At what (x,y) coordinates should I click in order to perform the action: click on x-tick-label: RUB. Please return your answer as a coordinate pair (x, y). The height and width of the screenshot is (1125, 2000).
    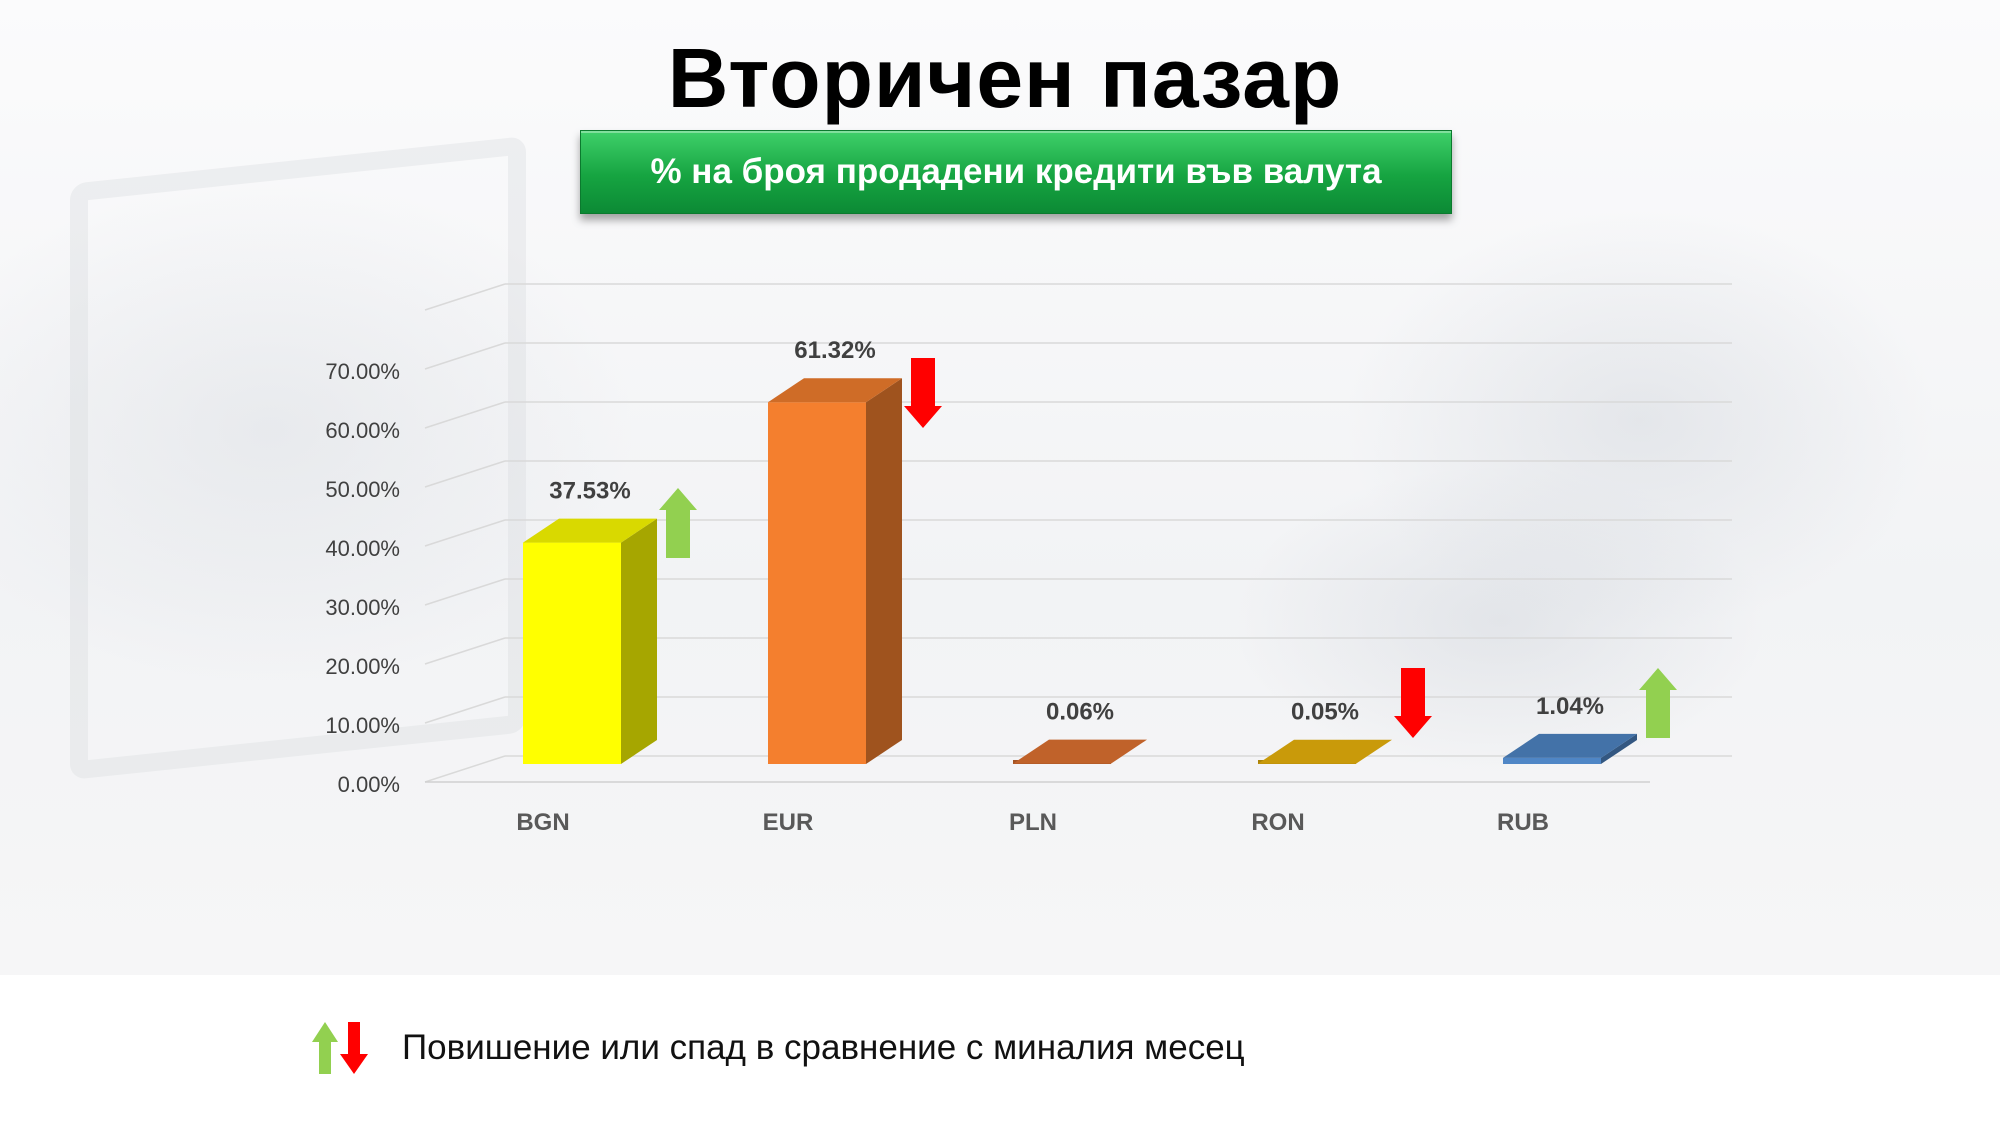
    Looking at the image, I should click on (1523, 822).